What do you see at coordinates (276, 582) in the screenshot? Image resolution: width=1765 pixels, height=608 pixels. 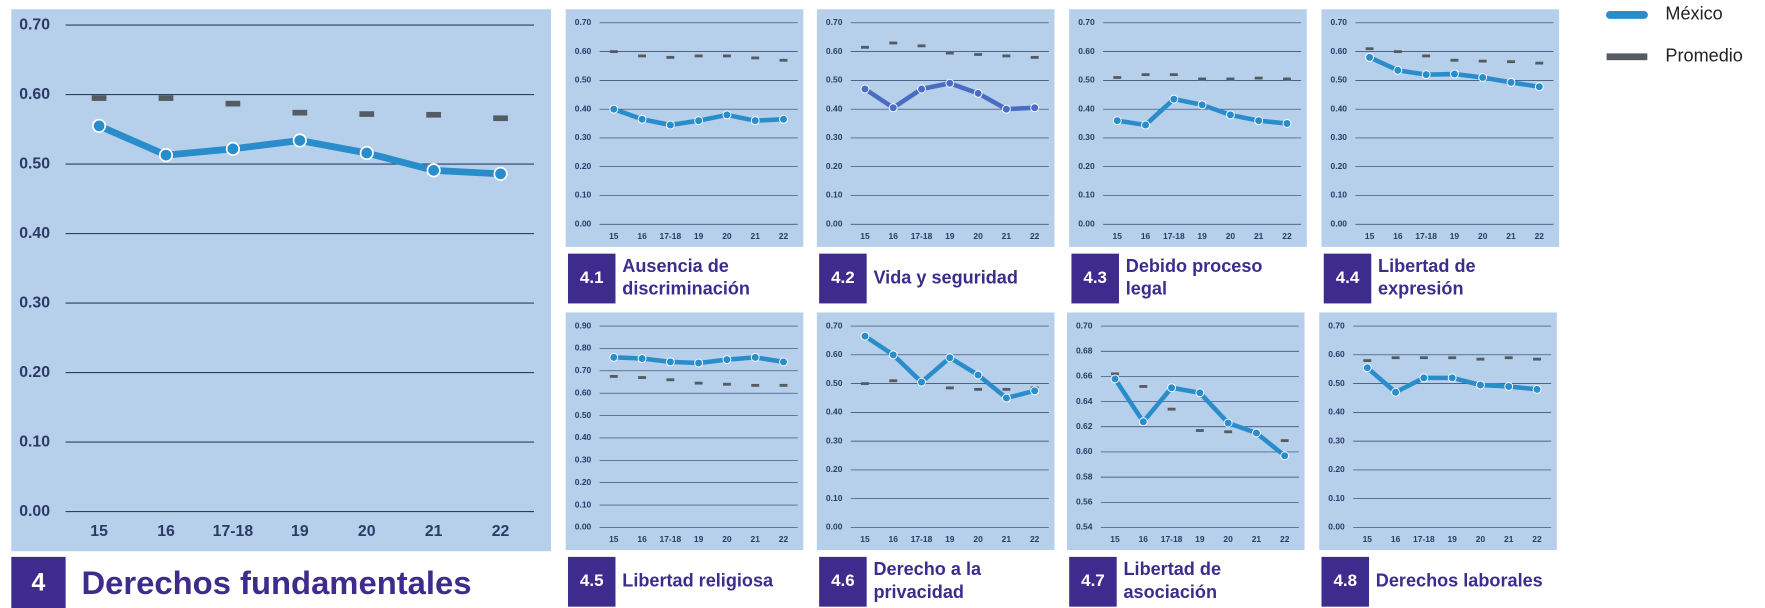 I see `chart-title: Derechos fundamentales` at bounding box center [276, 582].